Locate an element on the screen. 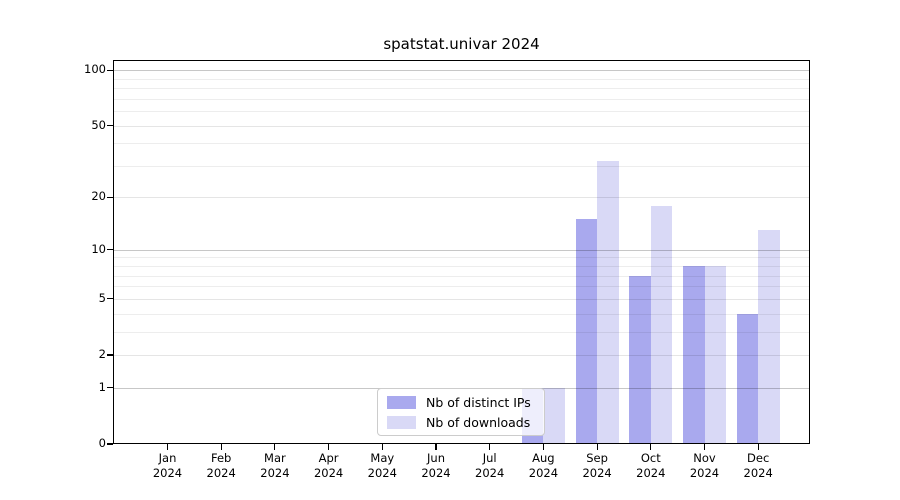  x-axis-tick-label: Dec 2024 is located at coordinates (758, 466).